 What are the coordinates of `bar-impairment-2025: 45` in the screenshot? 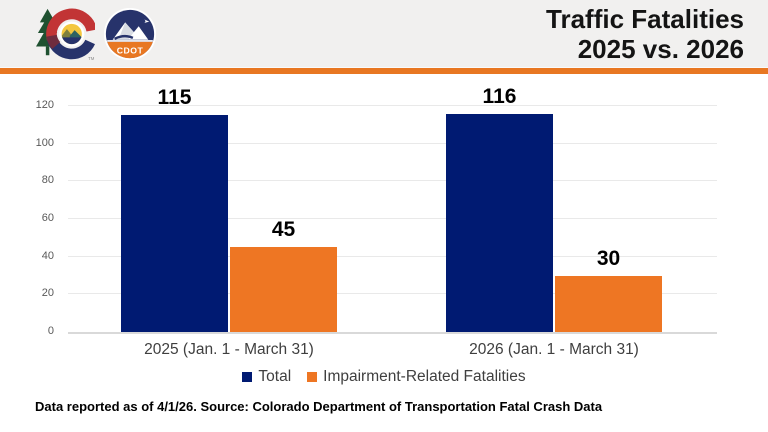 It's located at (283, 275).